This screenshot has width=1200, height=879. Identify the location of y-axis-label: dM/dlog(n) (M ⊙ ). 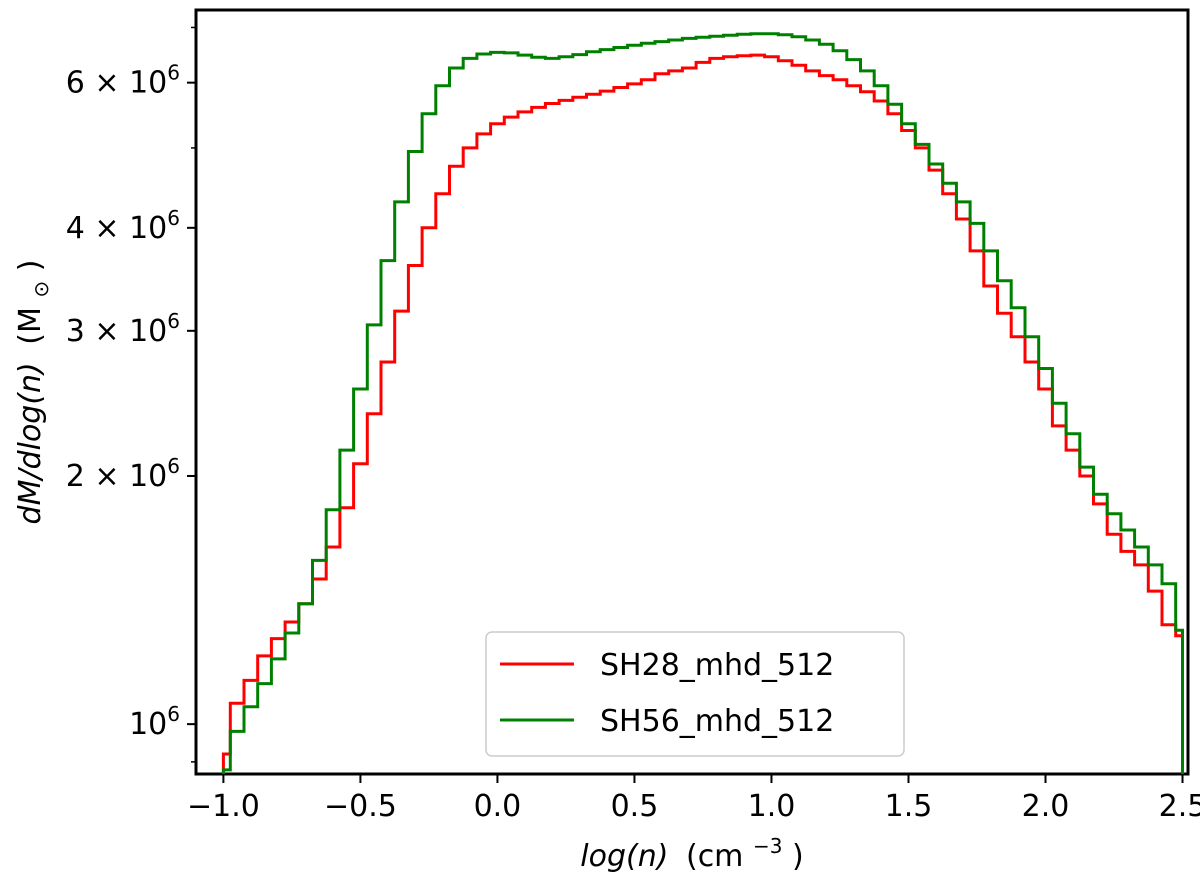
(34, 392).